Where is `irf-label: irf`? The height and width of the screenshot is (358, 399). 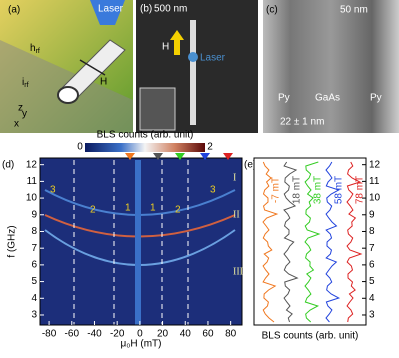 irf-label: irf is located at coordinates (25, 83).